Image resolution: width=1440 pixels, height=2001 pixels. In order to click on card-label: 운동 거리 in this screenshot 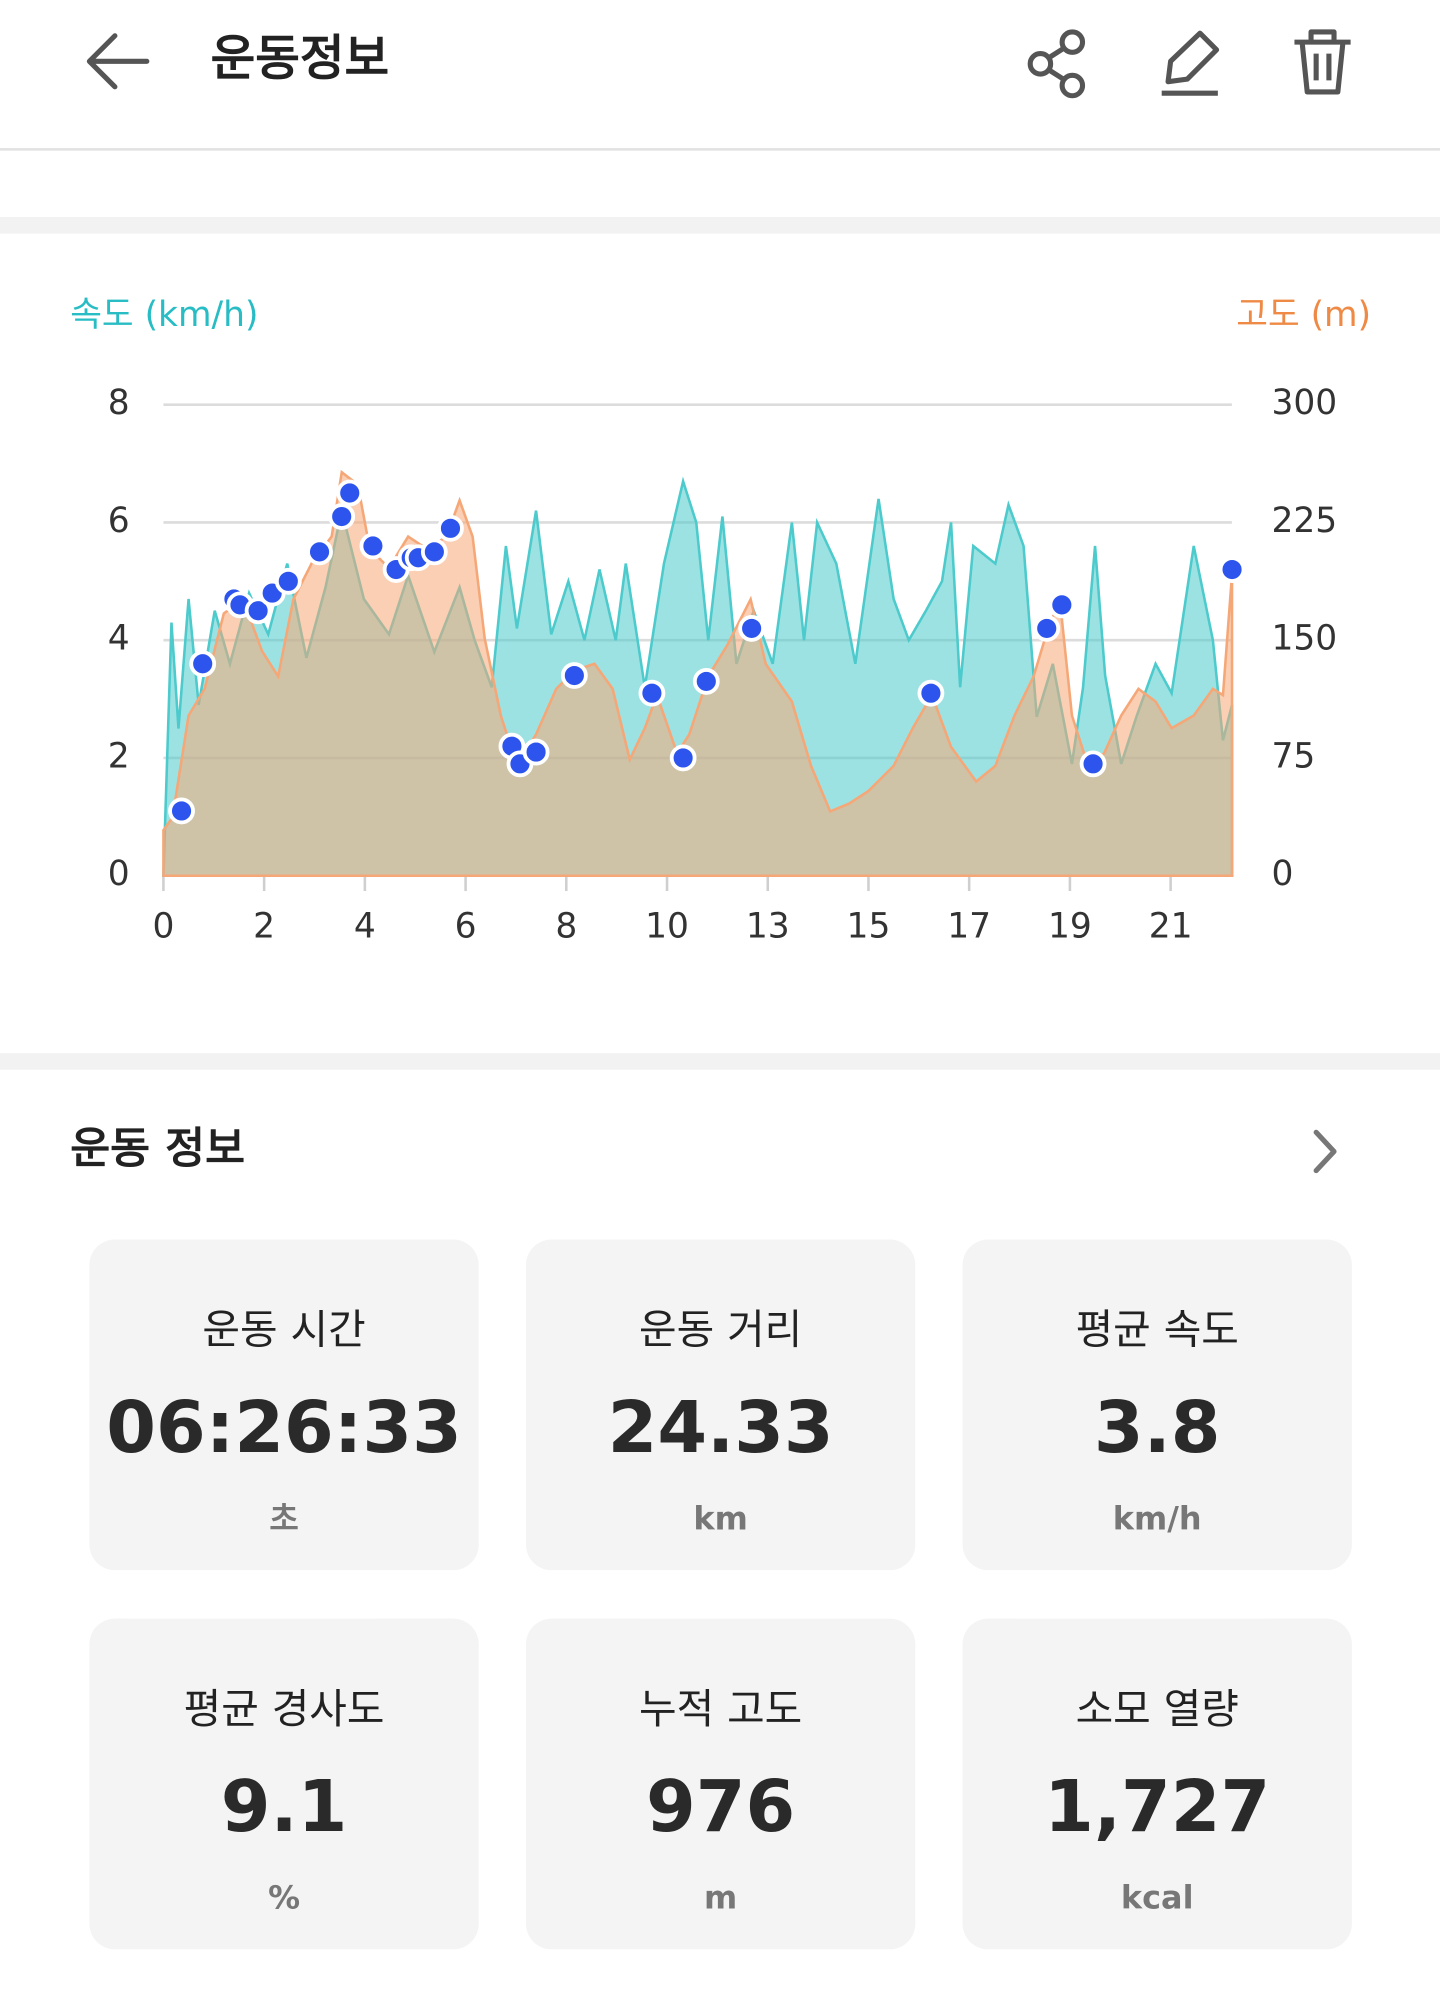, I will do `click(720, 1330)`.